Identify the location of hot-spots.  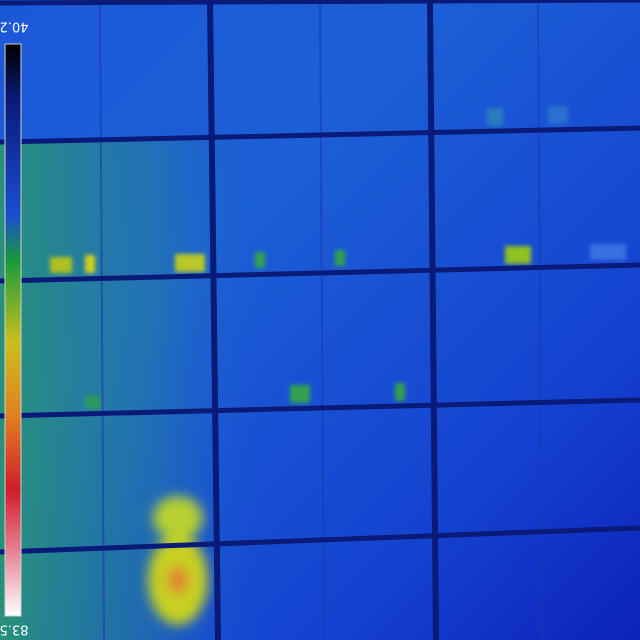
(178, 560).